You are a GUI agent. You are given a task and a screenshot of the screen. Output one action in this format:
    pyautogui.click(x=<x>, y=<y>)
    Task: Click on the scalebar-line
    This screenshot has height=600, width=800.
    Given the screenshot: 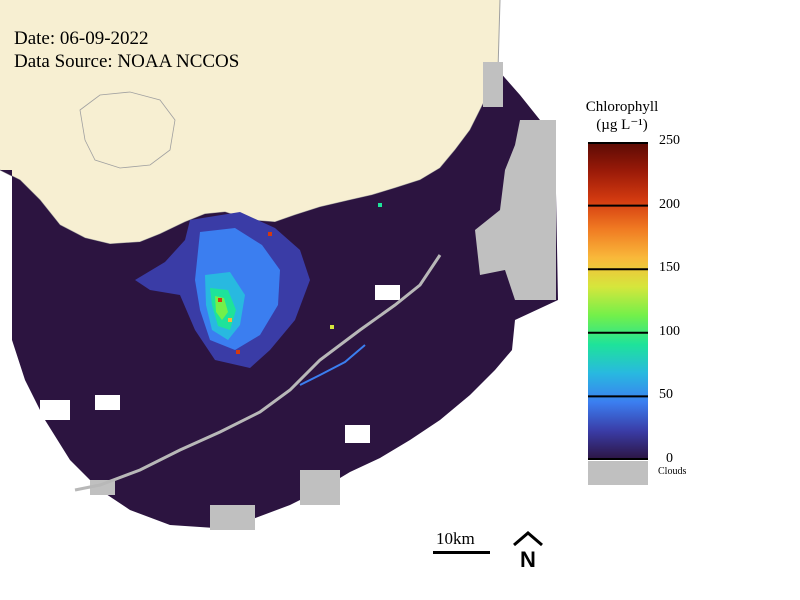 What is the action you would take?
    pyautogui.click(x=461, y=552)
    